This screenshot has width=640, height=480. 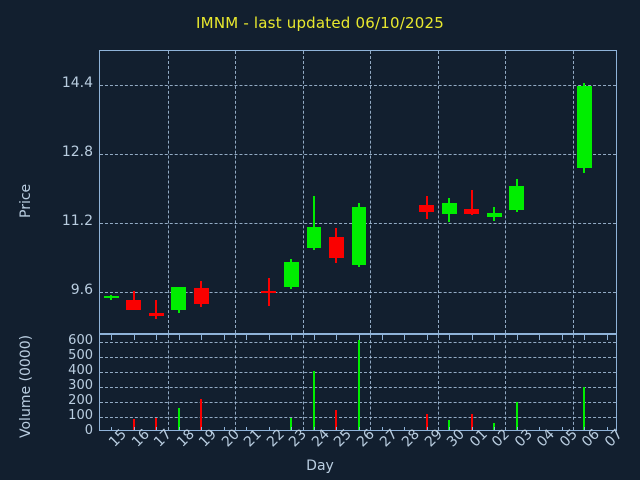 What do you see at coordinates (59, 192) in the screenshot?
I see `price-axis-labels: 14.4 12.8 11.2 9.6` at bounding box center [59, 192].